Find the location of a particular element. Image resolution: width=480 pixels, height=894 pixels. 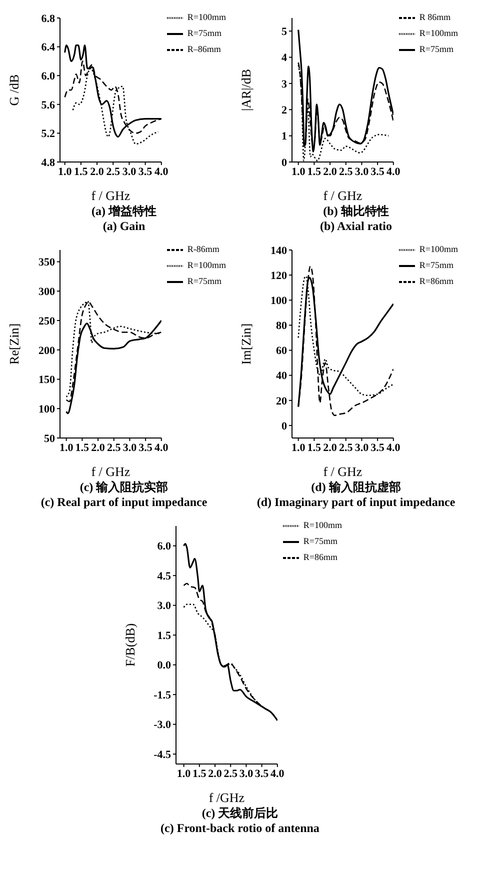

y-tick-label: 2 is located at coordinates (285, 110).